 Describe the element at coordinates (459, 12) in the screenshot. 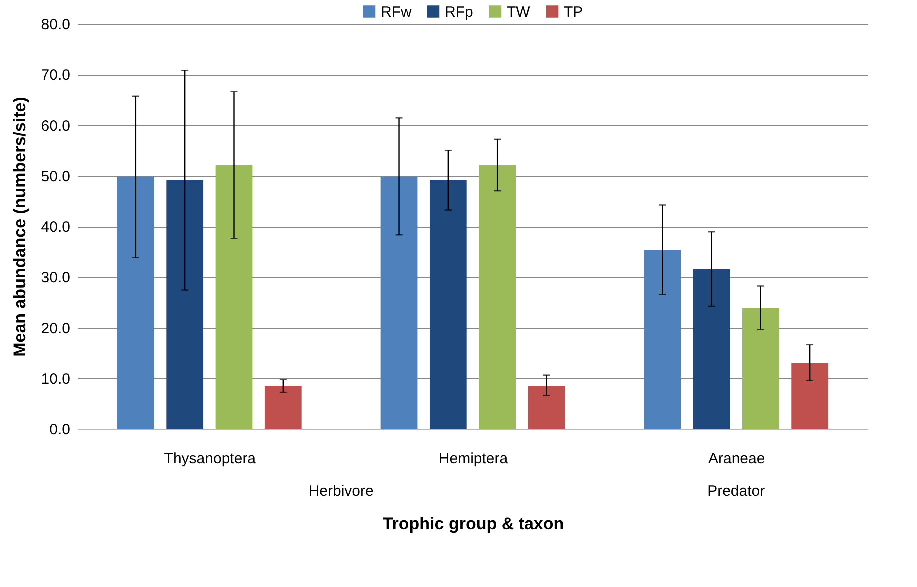

I see `legend-label: RFp` at that location.